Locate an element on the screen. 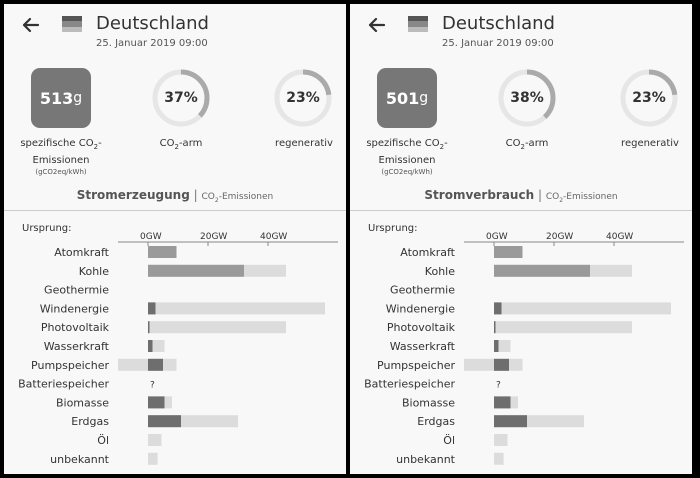  section-header: Stromerzeugung | CO2-Emissionen is located at coordinates (175, 196).